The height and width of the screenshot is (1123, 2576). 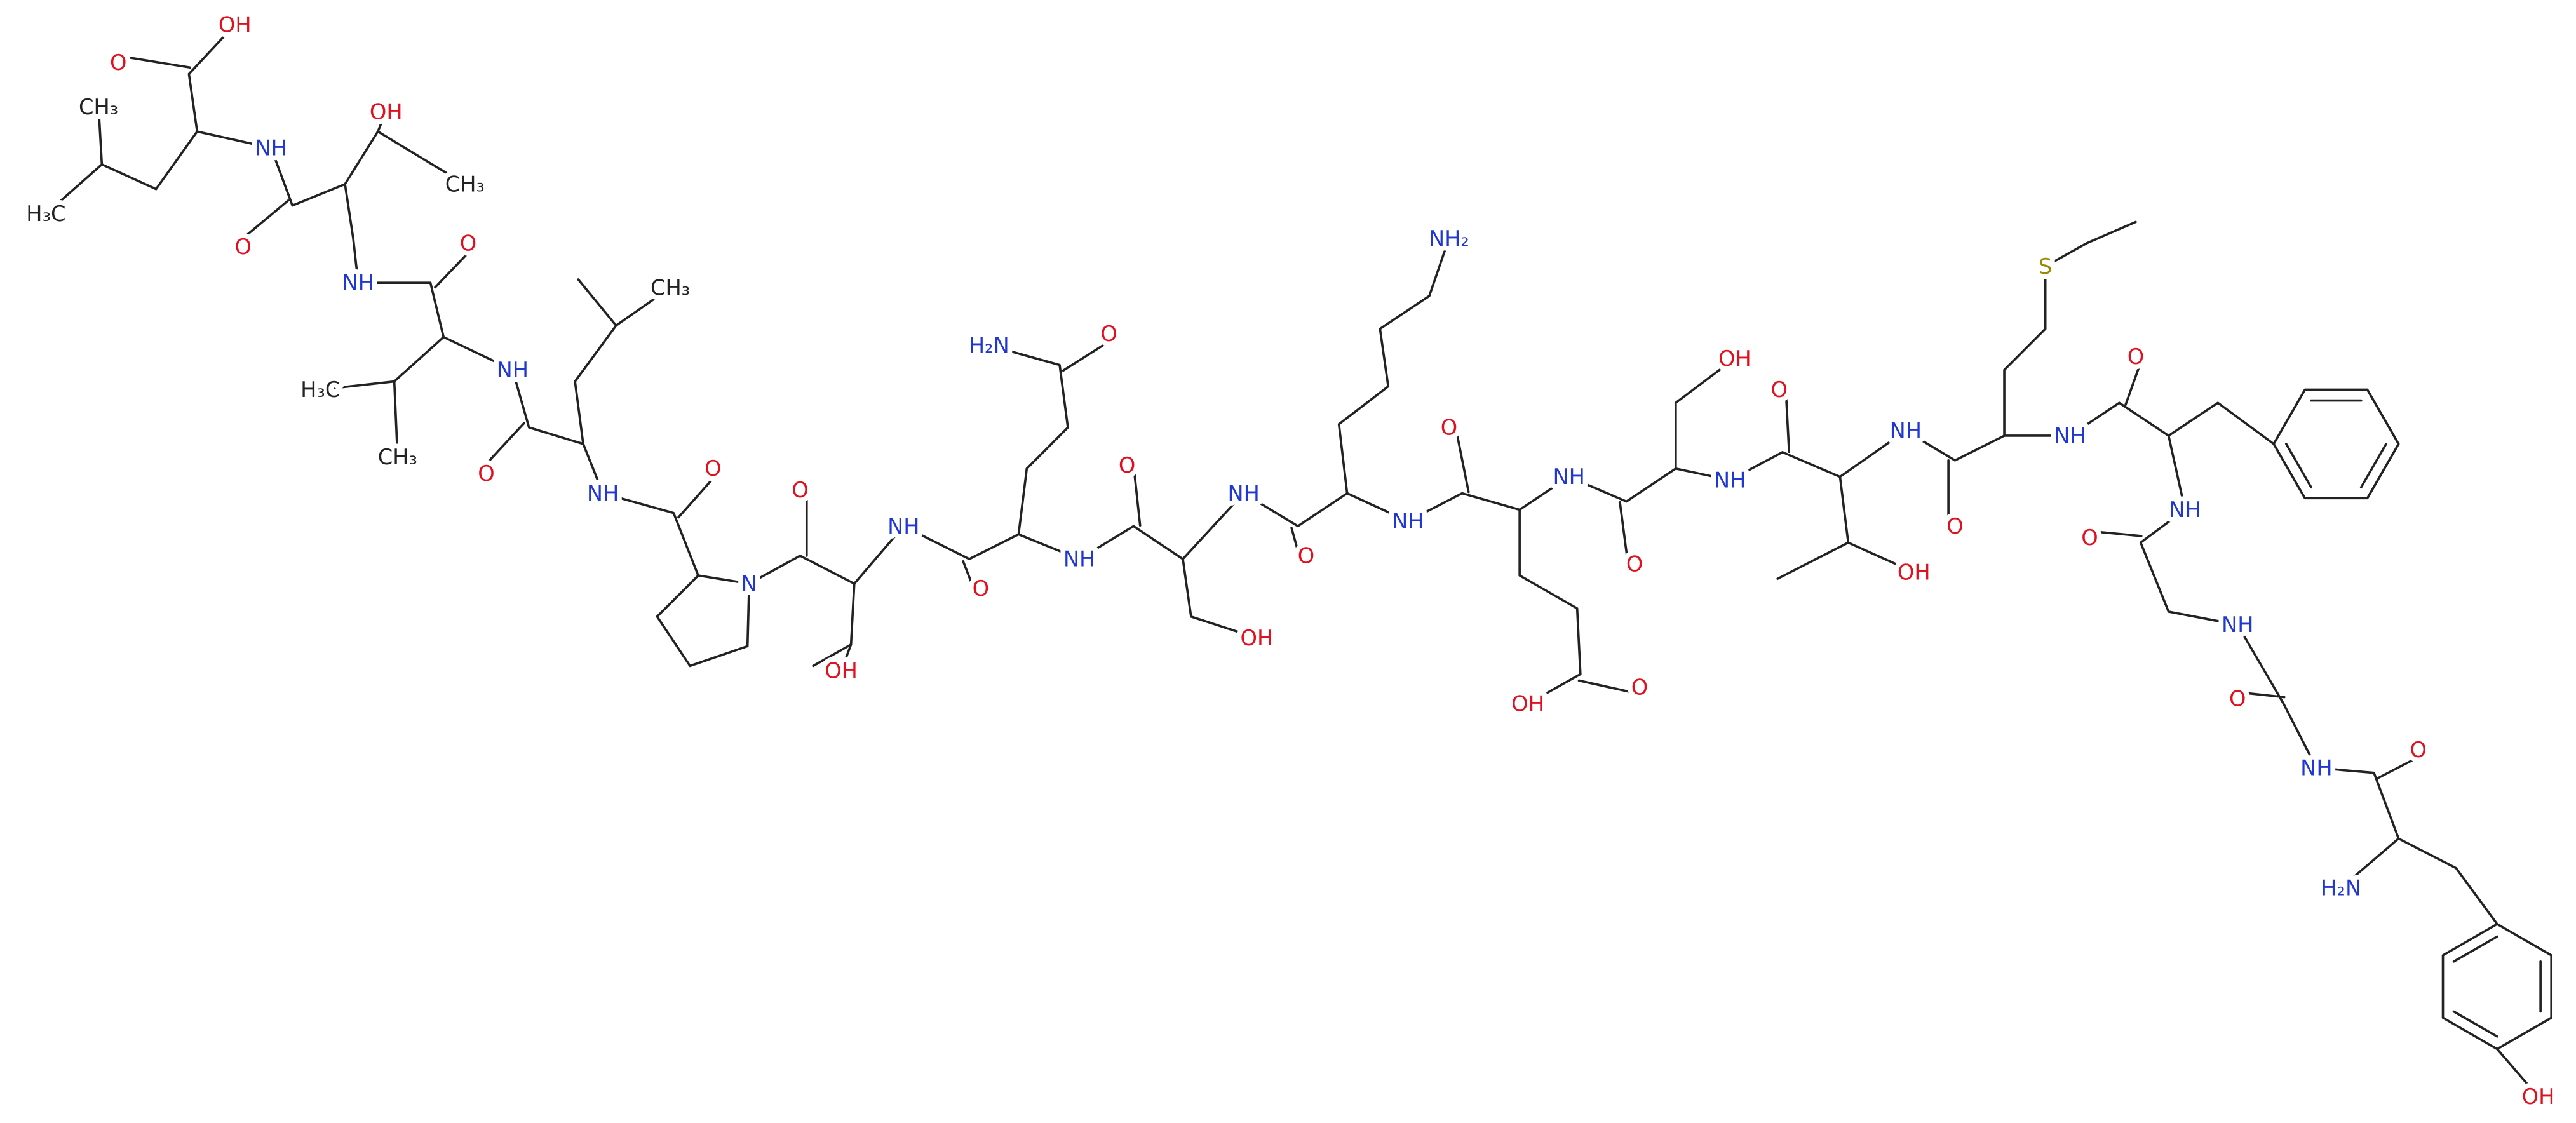 I want to click on atom-label: NH₂, so click(x=1449, y=238).